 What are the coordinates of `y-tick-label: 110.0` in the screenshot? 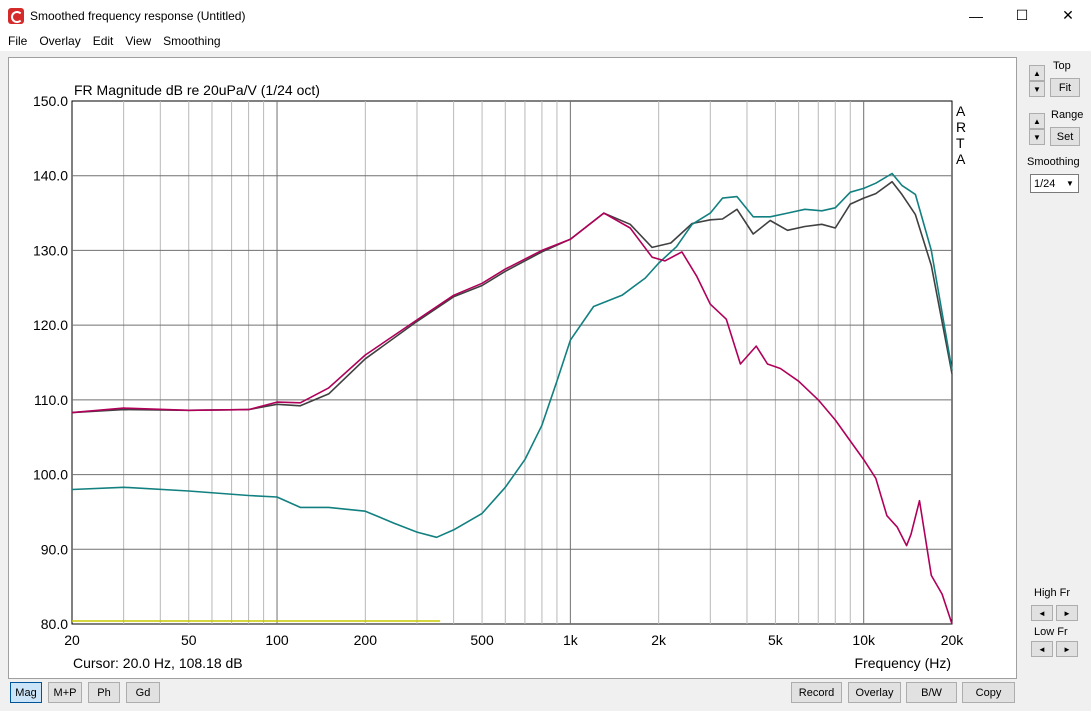 It's located at (51, 400).